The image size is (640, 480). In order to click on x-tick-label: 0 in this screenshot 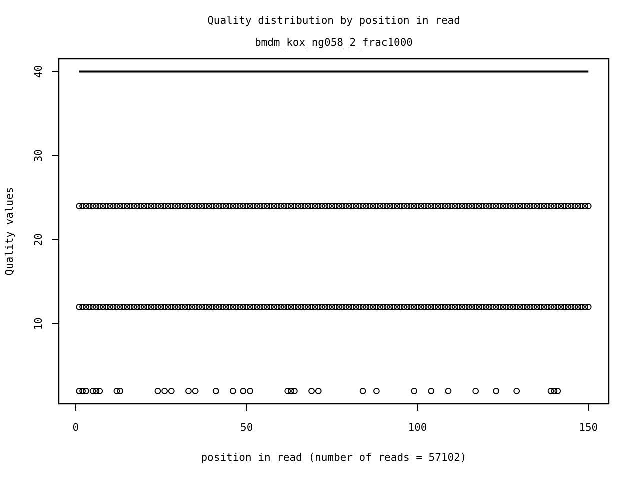, I will do `click(76, 428)`.